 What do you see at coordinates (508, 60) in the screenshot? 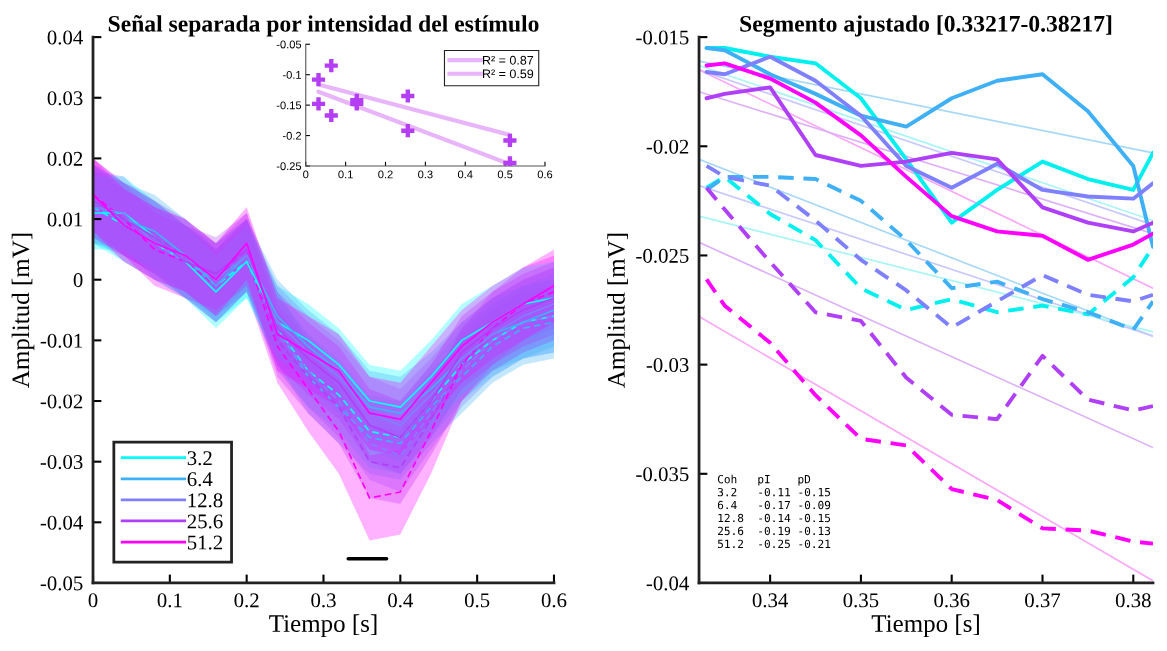
I see `legend-label: R² = 0.87` at bounding box center [508, 60].